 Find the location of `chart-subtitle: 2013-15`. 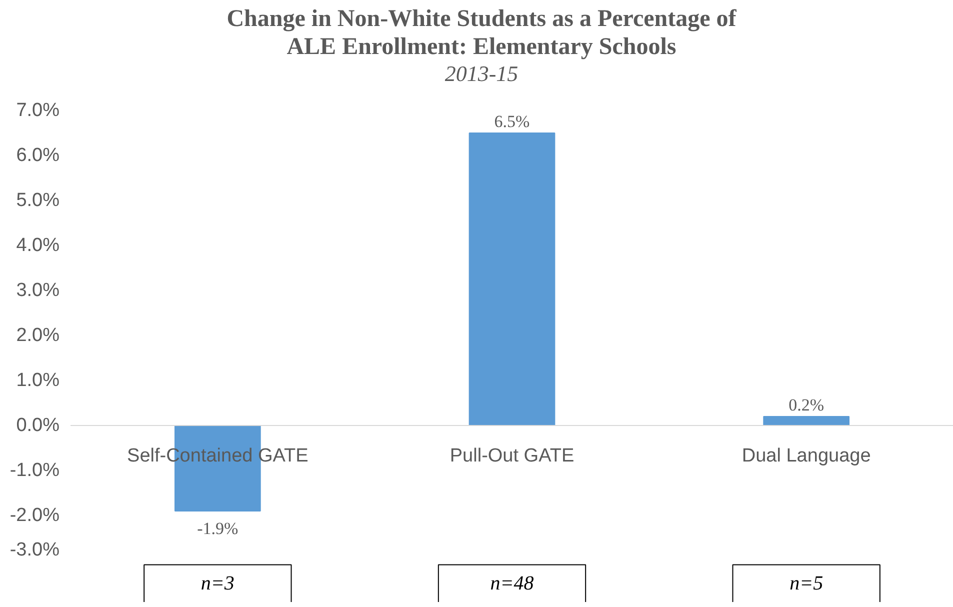

chart-subtitle: 2013-15 is located at coordinates (482, 74).